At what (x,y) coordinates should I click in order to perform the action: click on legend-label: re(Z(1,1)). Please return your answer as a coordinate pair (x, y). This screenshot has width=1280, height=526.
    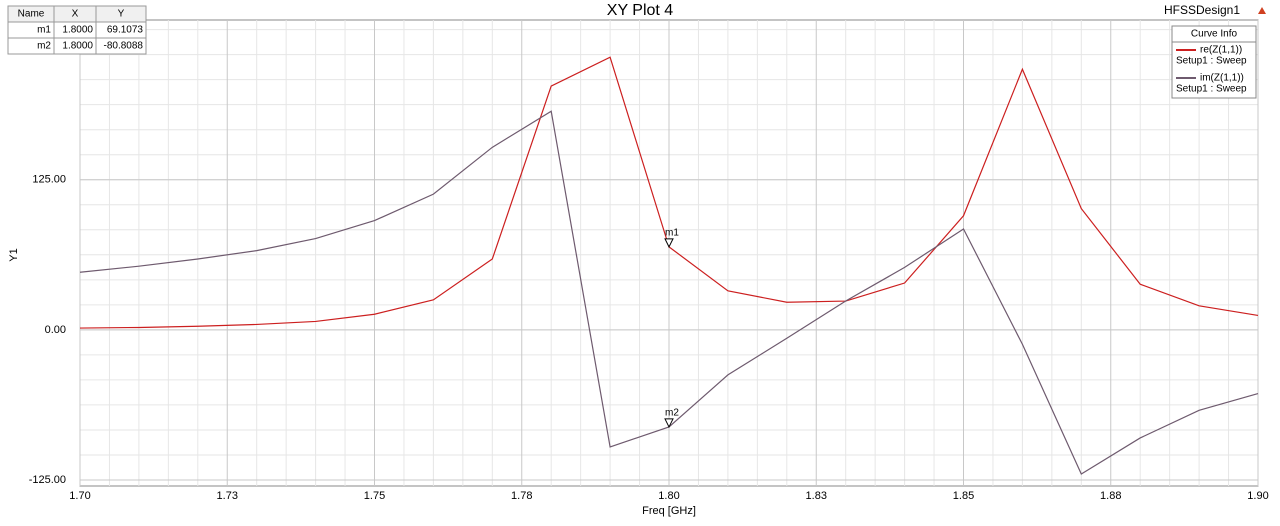
    Looking at the image, I should click on (1221, 50).